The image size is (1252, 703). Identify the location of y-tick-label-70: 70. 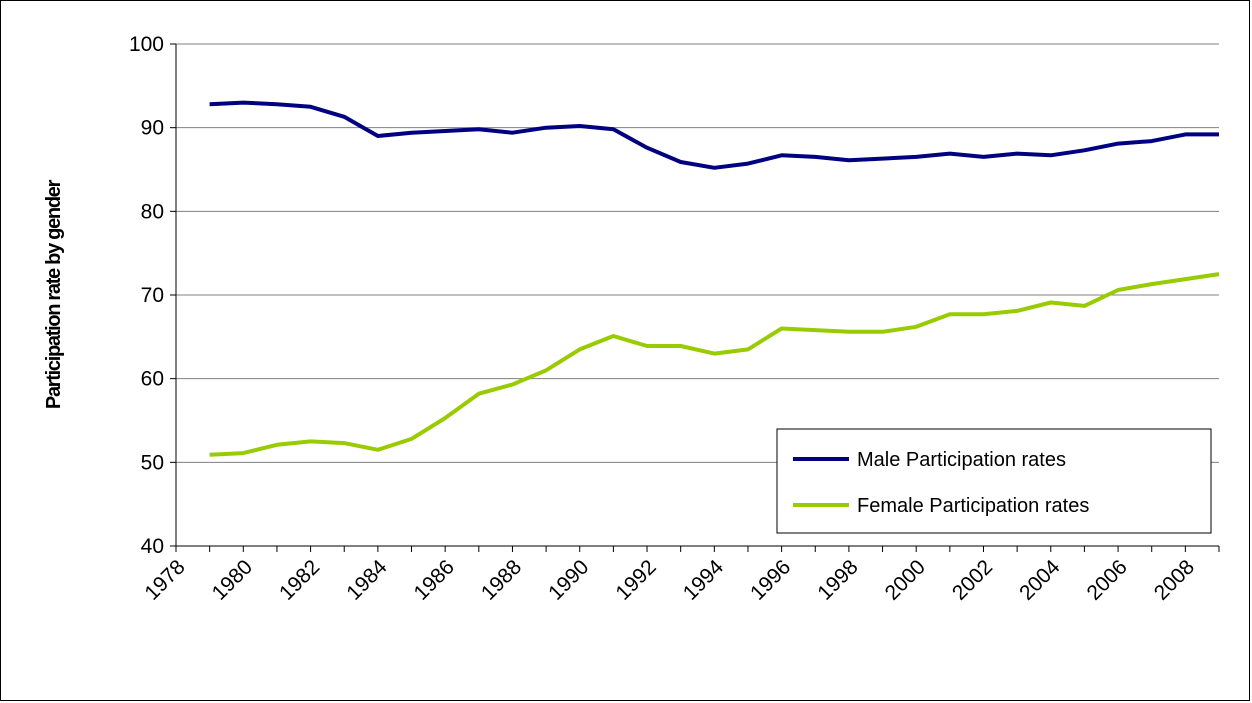
(152, 295).